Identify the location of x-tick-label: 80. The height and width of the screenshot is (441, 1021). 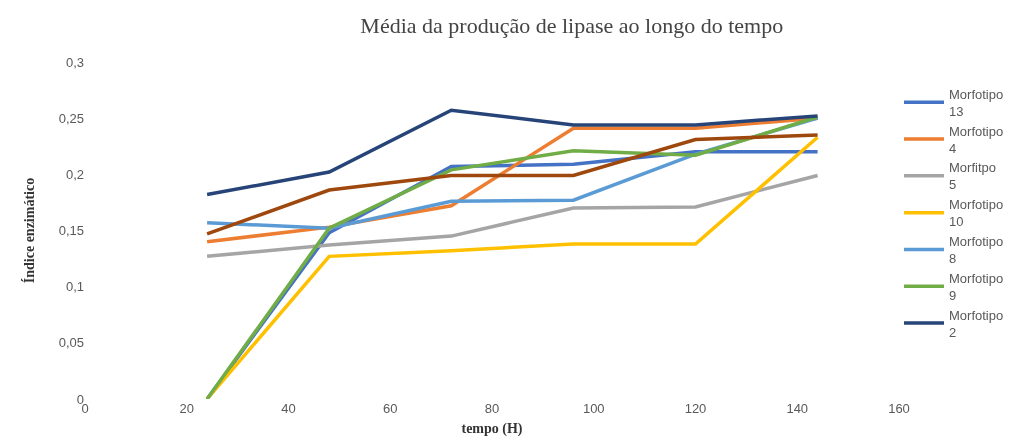
(492, 408).